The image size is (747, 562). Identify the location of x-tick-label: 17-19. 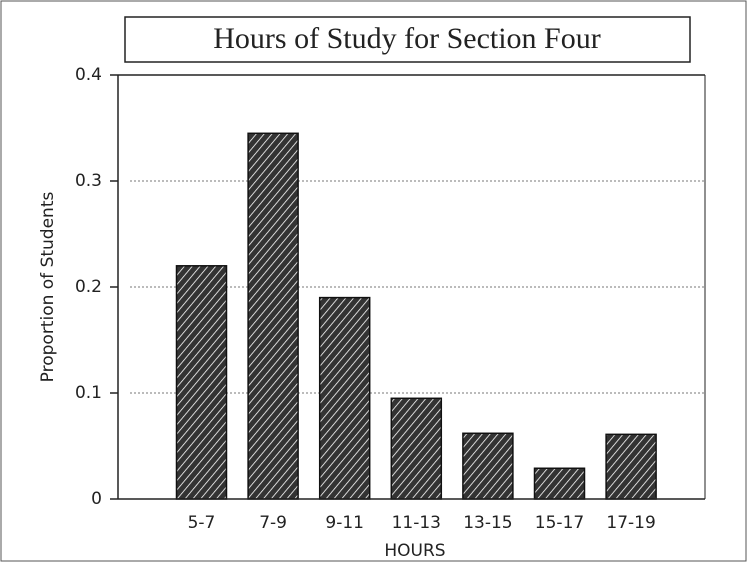
(630, 523).